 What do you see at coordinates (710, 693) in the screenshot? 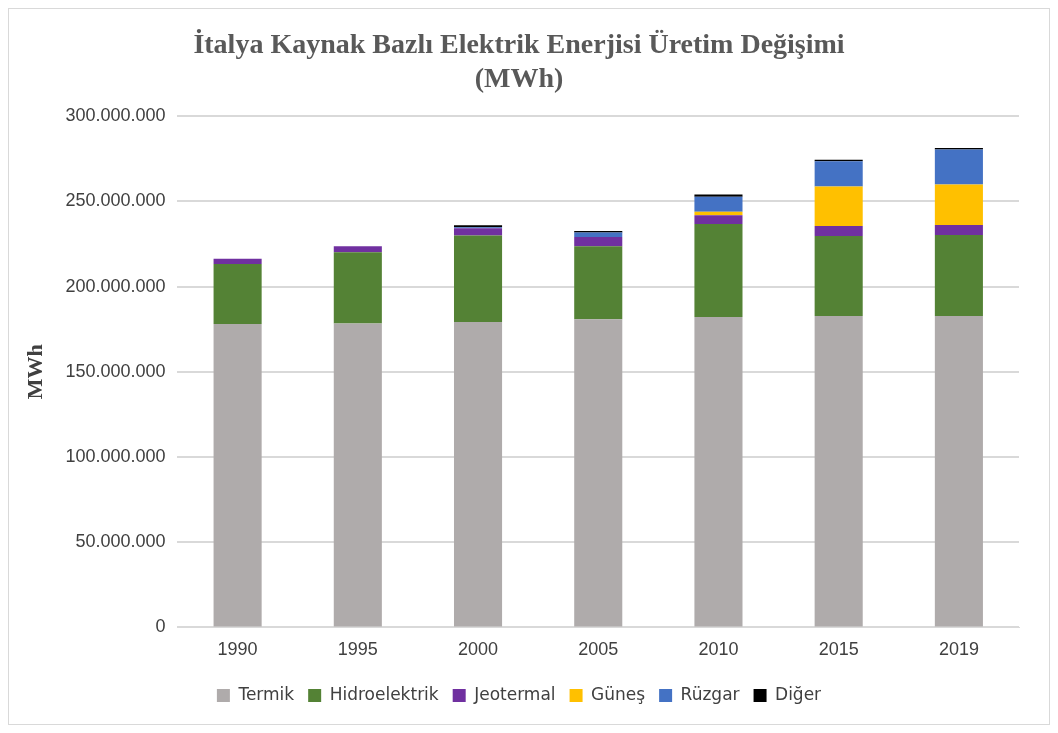
I see `legend-label: Rüzgar` at bounding box center [710, 693].